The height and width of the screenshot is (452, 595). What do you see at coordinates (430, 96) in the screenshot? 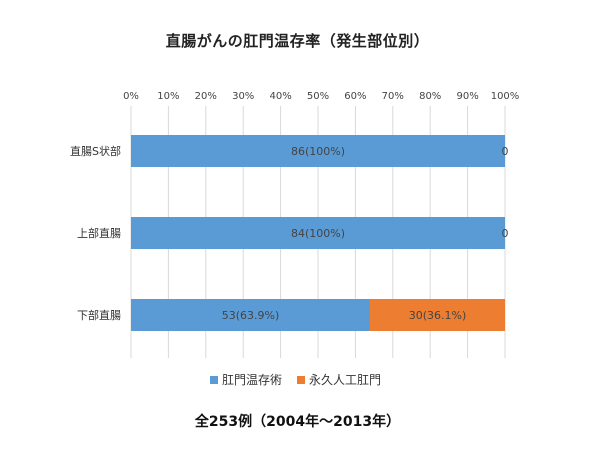
I see `x-tick-label-8: 80%` at bounding box center [430, 96].